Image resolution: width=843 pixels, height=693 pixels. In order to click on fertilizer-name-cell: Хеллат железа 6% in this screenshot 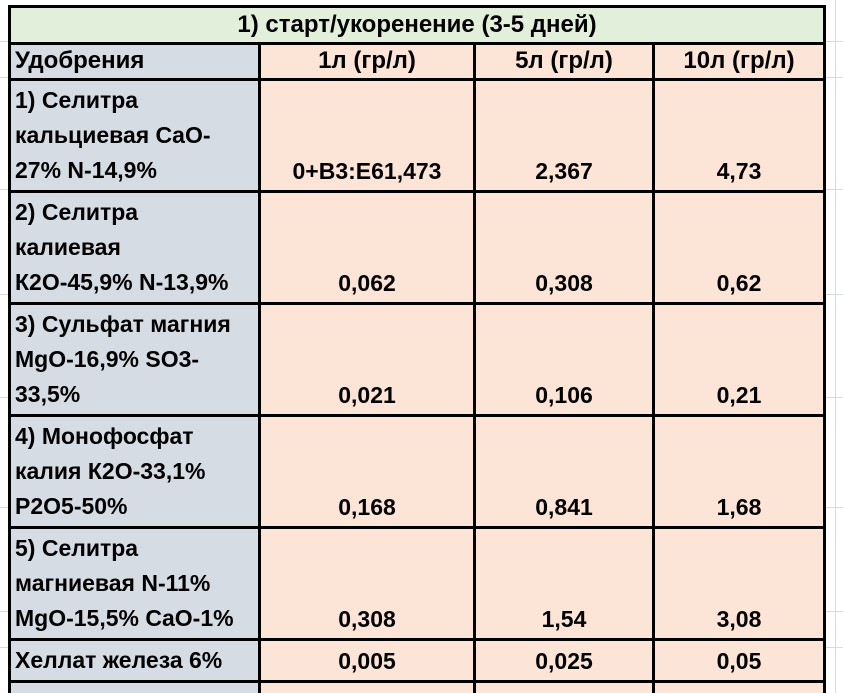, I will do `click(134, 660)`.